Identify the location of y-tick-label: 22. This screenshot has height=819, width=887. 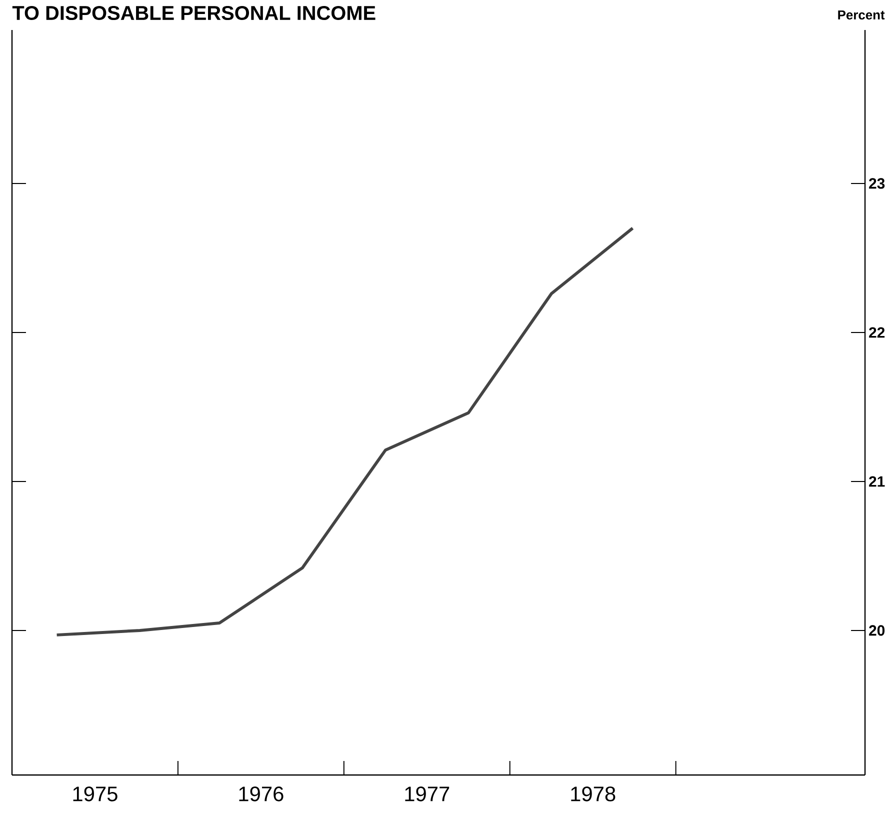
(877, 332).